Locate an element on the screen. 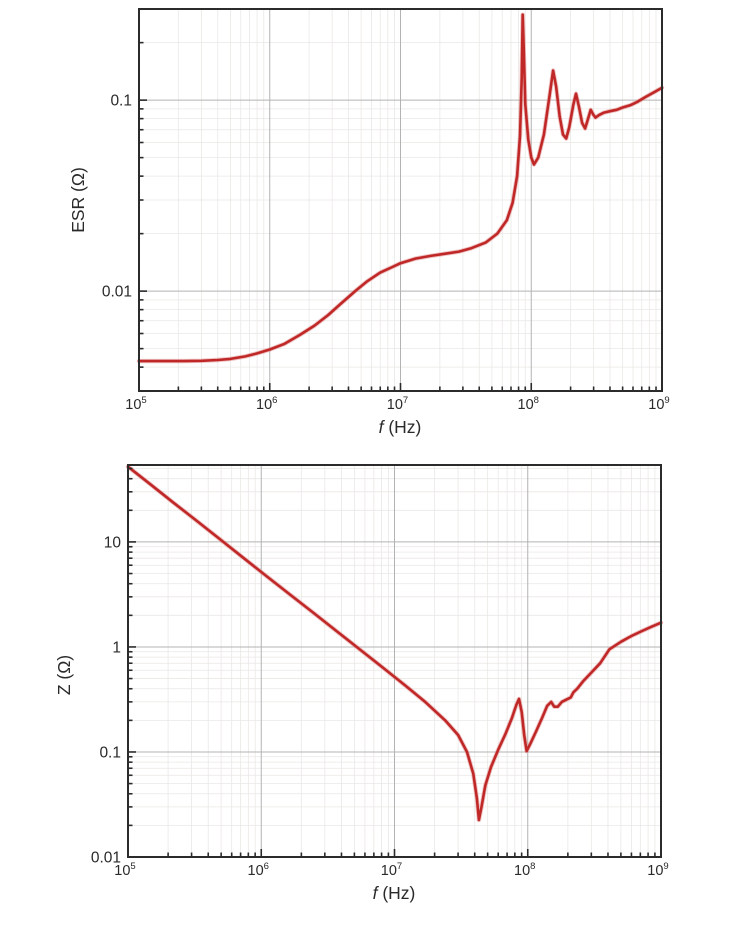 This screenshot has width=754, height=930. y-tick-label: 1 is located at coordinates (116, 647).